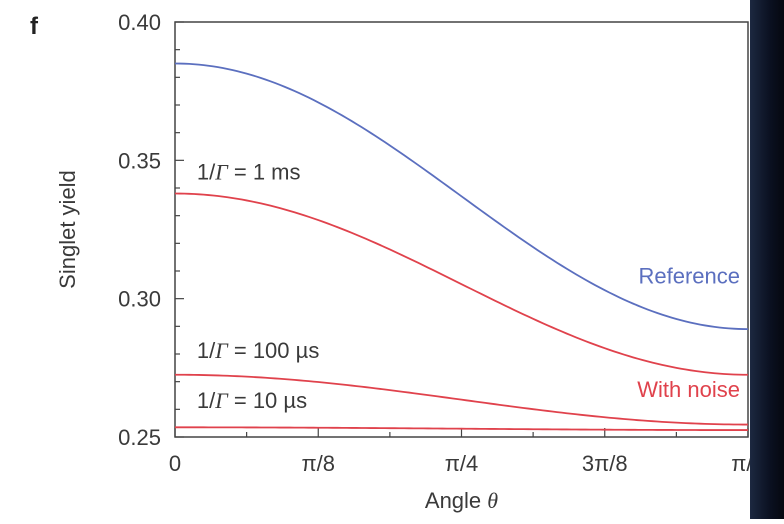  Describe the element at coordinates (453, 500) in the screenshot. I see `x-axis-label-text: Angle` at that location.